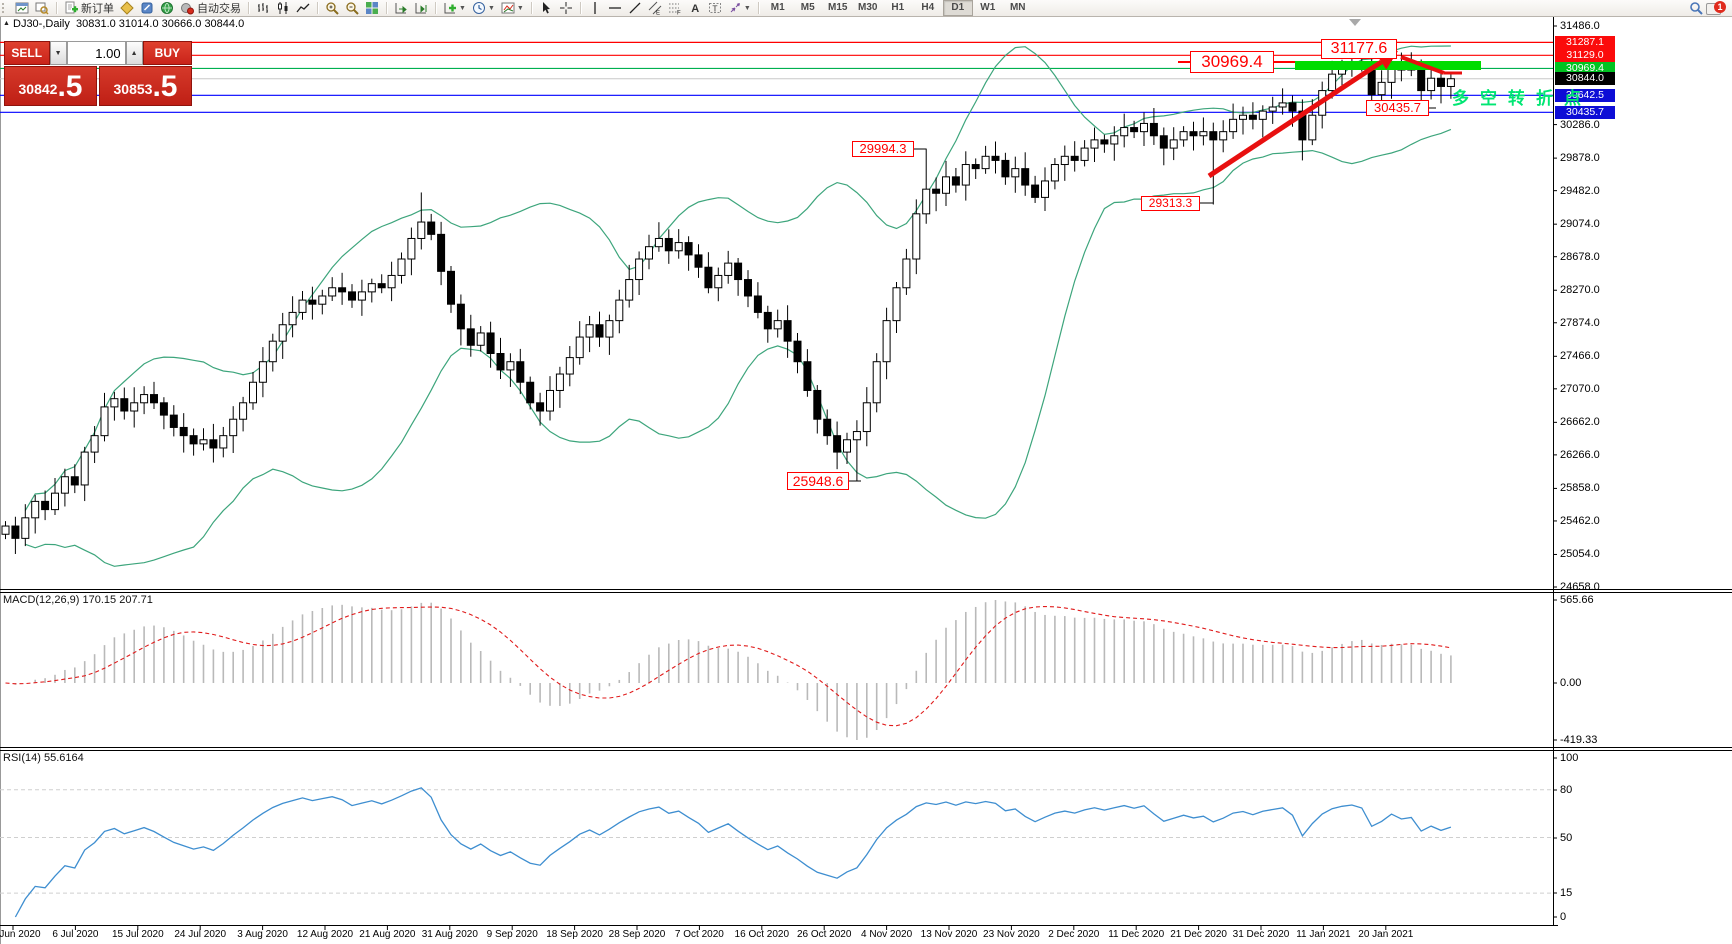  I want to click on volume-decrease-button: ▼, so click(58, 53).